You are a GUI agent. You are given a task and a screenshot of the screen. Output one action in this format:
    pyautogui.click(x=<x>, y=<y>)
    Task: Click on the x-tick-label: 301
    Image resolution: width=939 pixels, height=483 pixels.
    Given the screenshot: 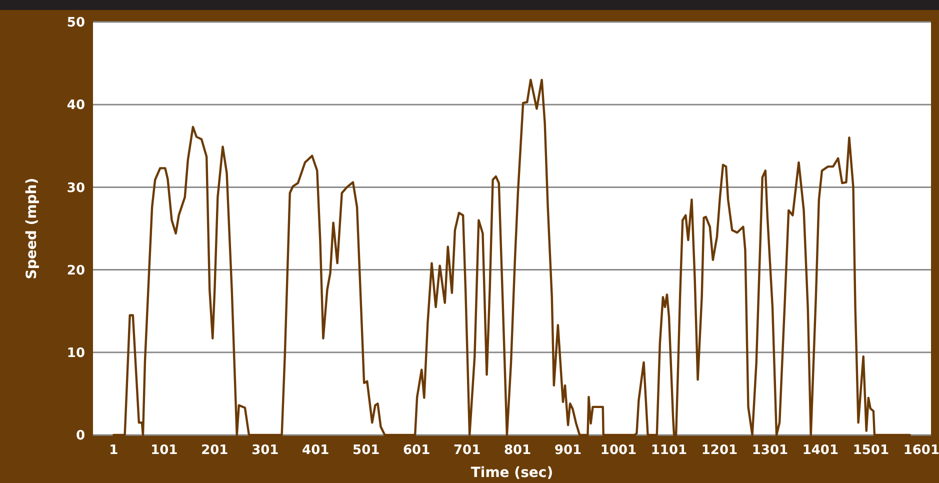 What is the action you would take?
    pyautogui.click(x=265, y=450)
    